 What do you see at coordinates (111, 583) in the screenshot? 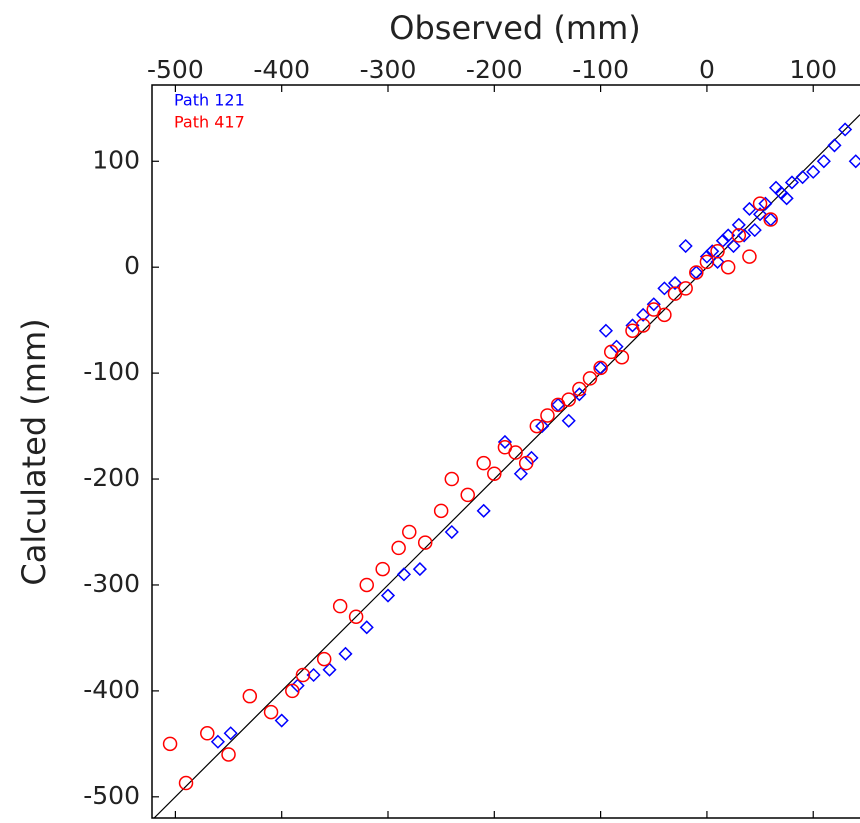
I see `y-tick-label: -300` at bounding box center [111, 583].